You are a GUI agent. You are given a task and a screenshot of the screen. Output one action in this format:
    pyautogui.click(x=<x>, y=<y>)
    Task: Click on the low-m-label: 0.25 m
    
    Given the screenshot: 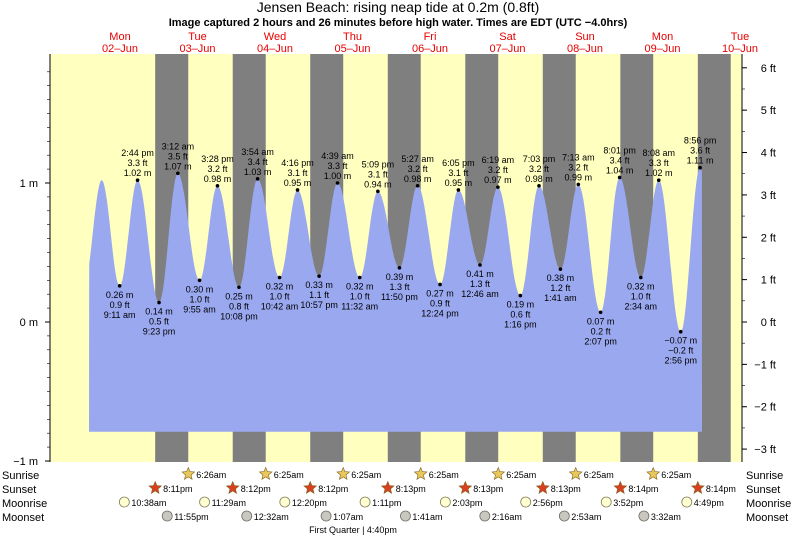 What is the action you would take?
    pyautogui.click(x=239, y=296)
    